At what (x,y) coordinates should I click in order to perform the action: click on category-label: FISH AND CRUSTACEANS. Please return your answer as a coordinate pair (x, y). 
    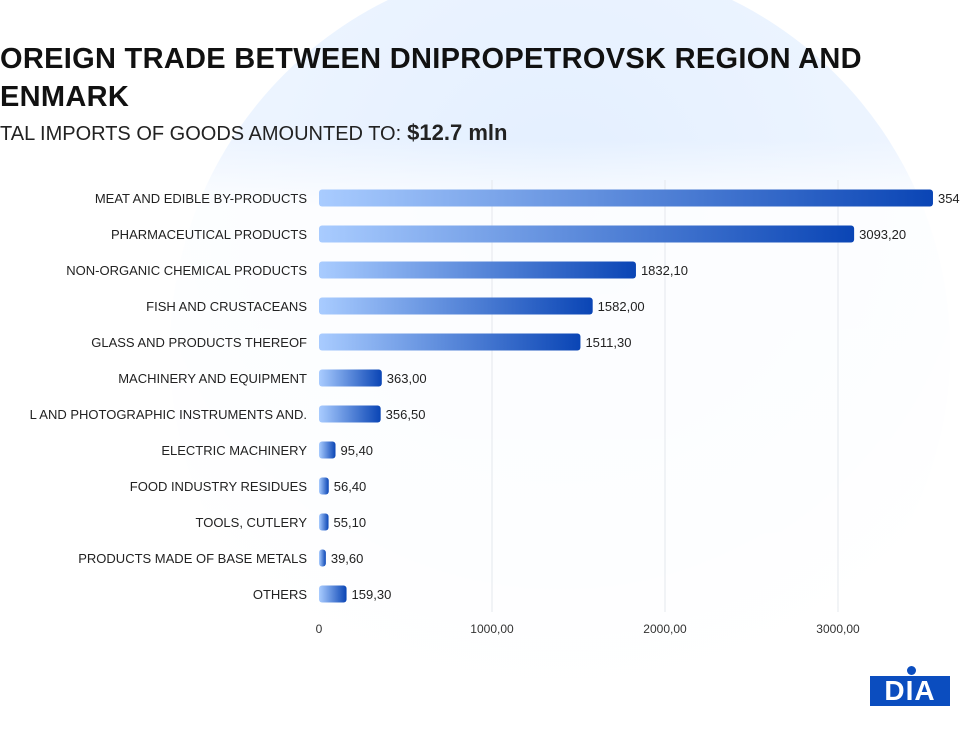
    Looking at the image, I should click on (226, 306).